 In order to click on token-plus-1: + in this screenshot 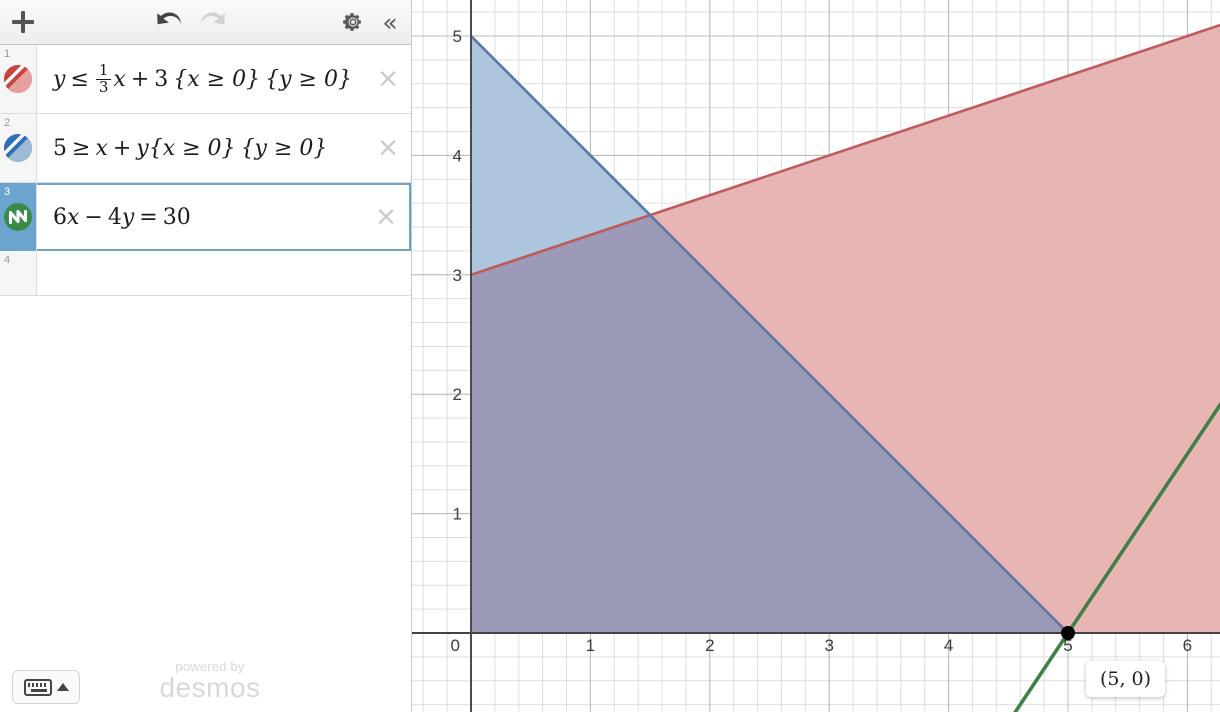, I will do `click(140, 79)`.